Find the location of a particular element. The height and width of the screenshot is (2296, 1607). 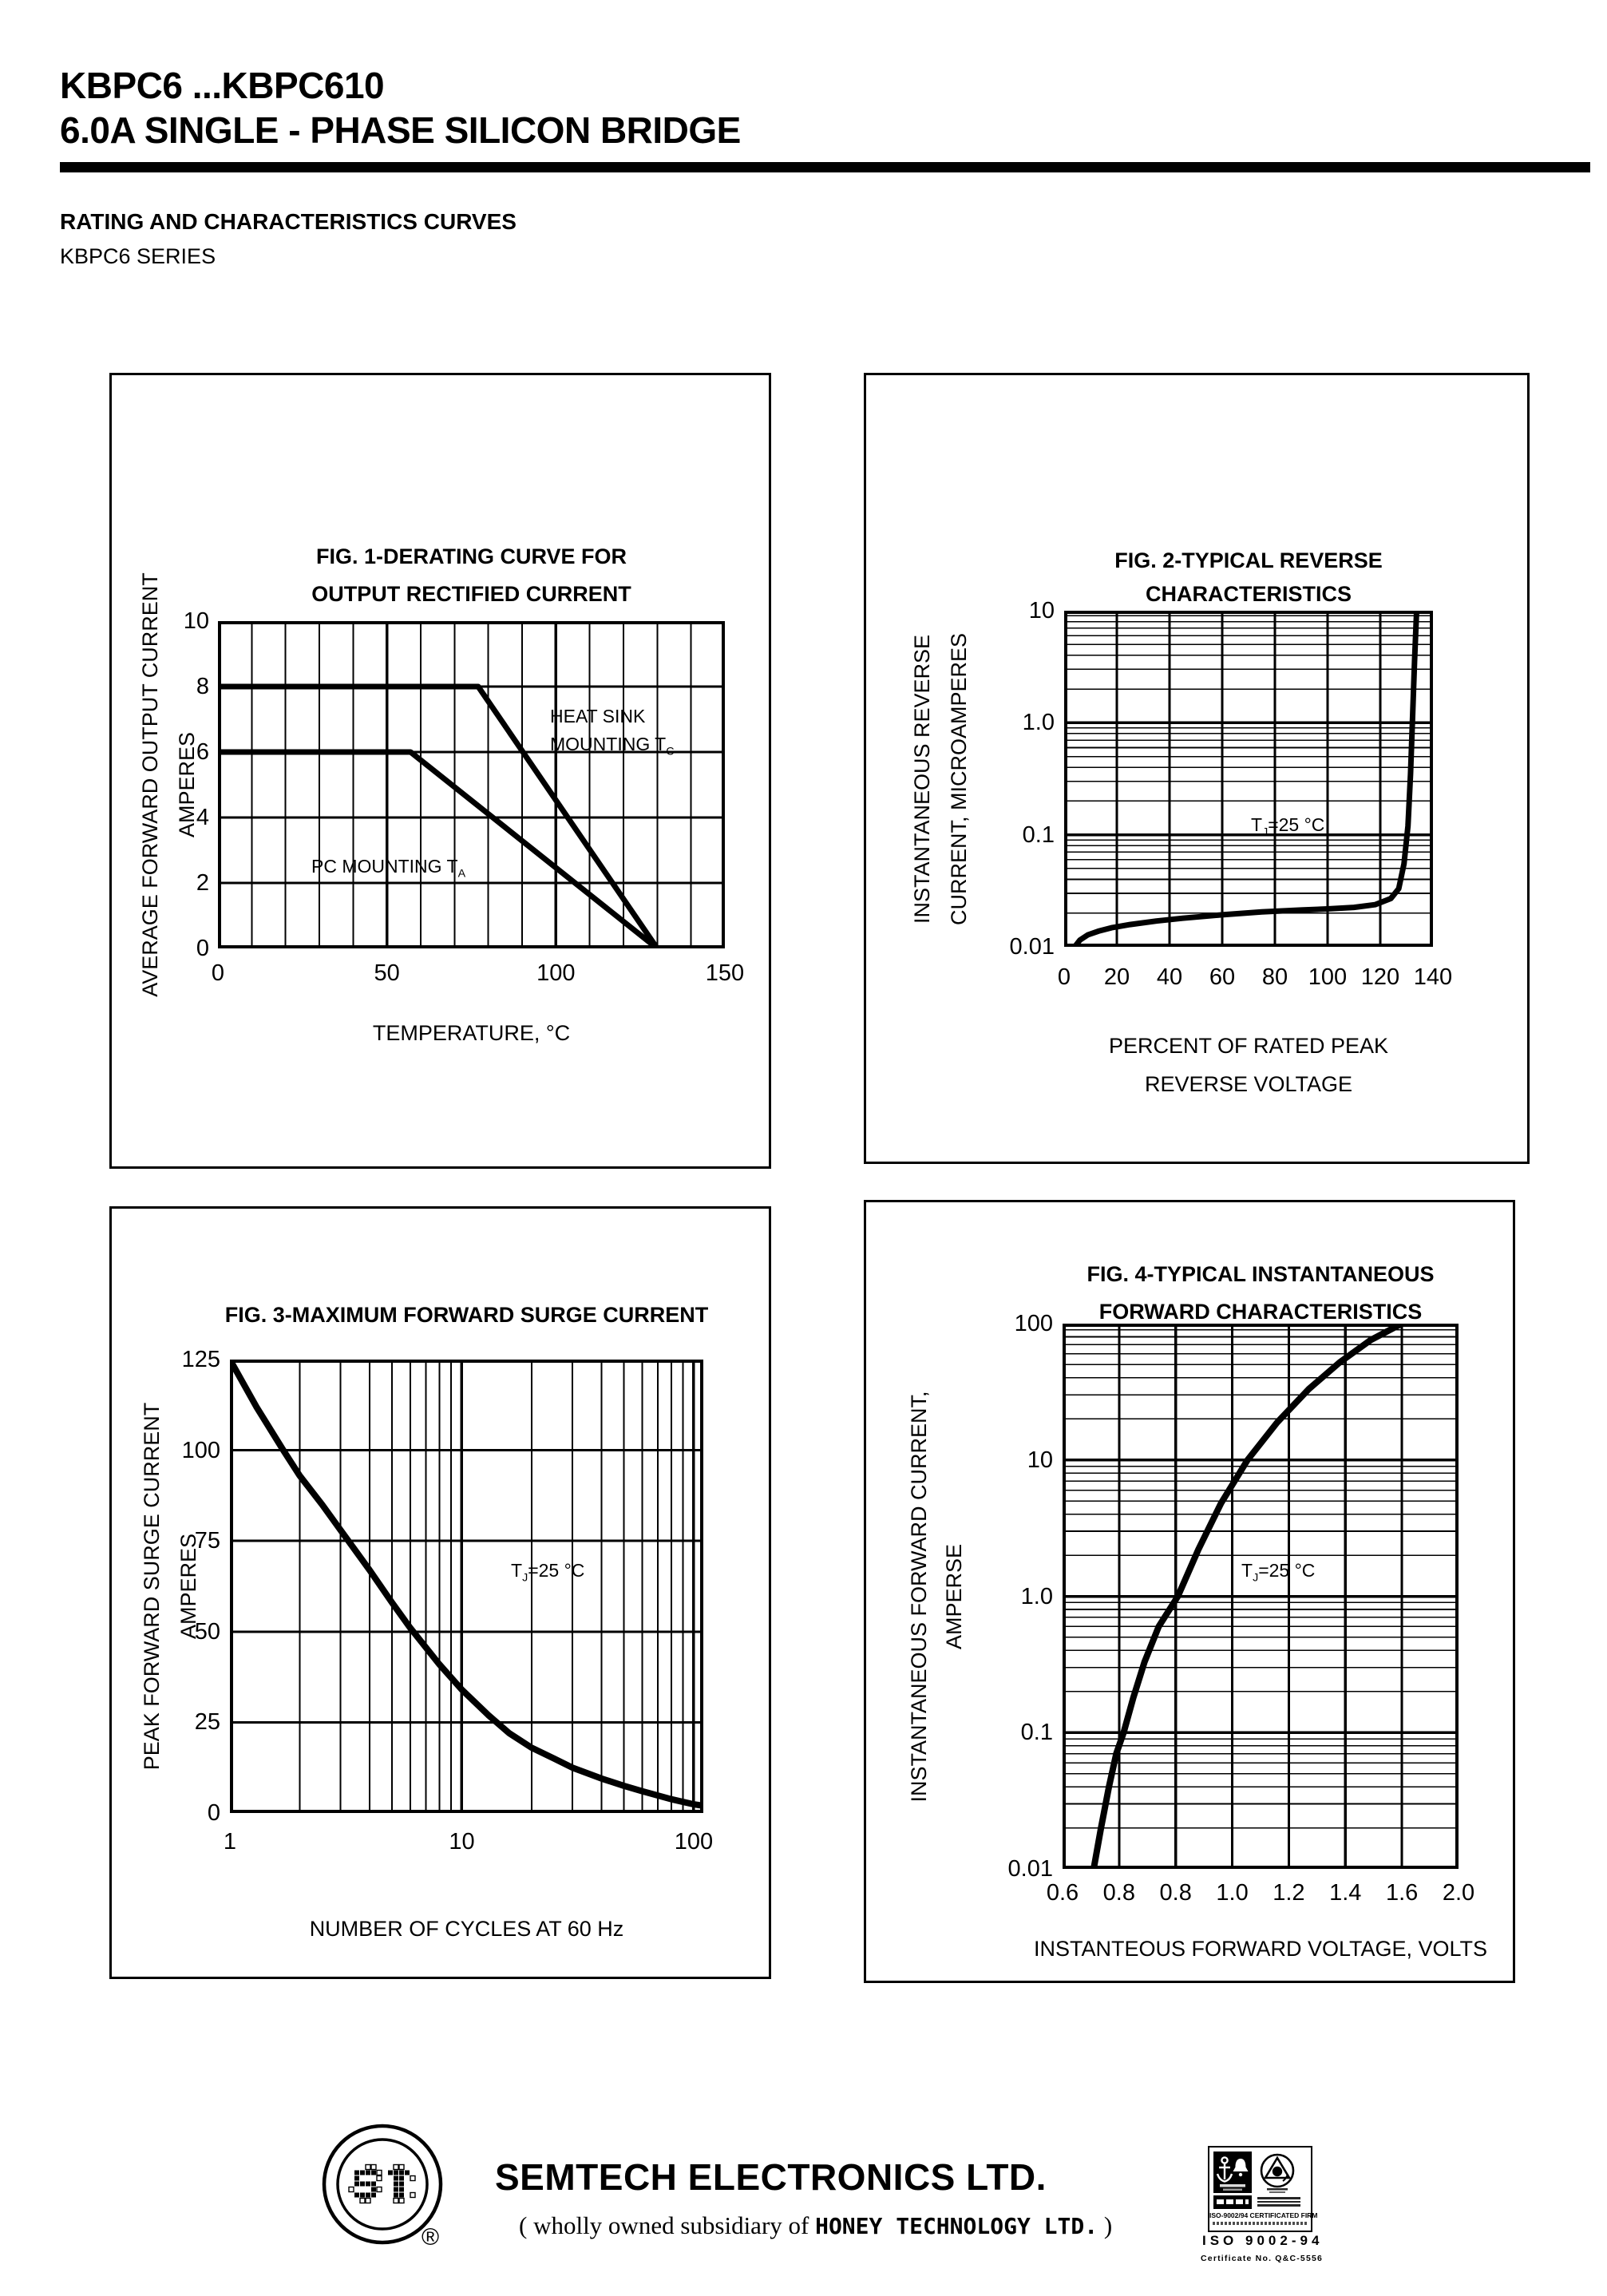

y-tick-label: 6 is located at coordinates (203, 752).